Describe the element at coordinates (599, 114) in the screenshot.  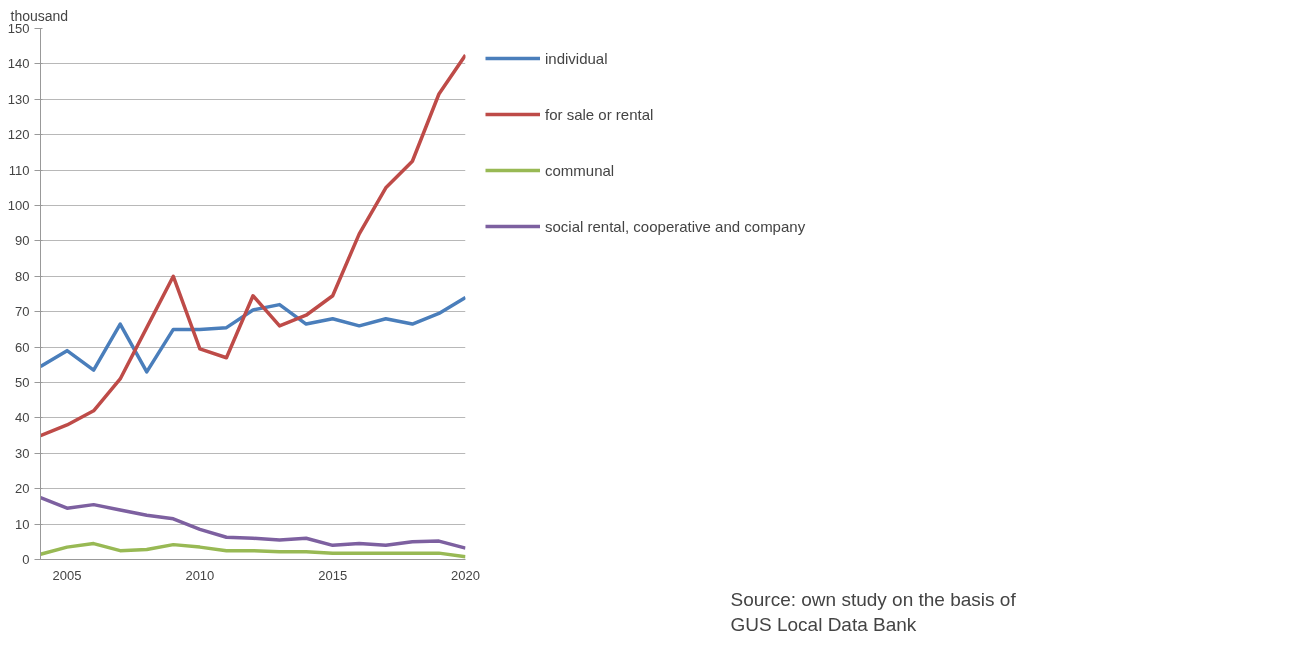
I see `legend-label: for sale or rental` at that location.